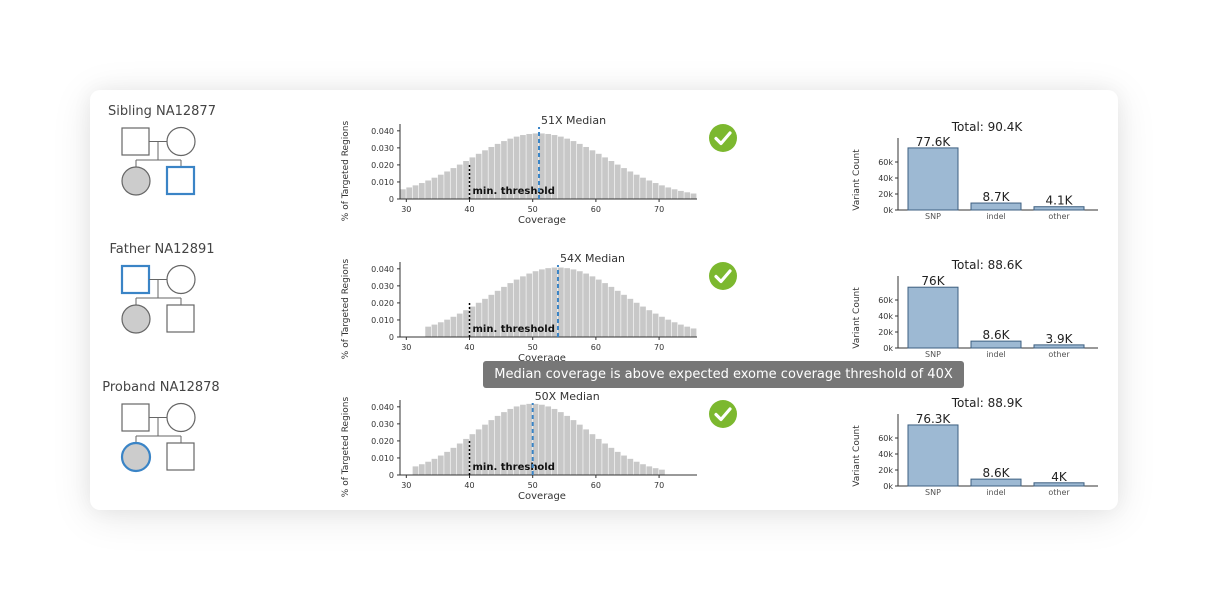  I want to click on check-circle-icon, so click(723, 414).